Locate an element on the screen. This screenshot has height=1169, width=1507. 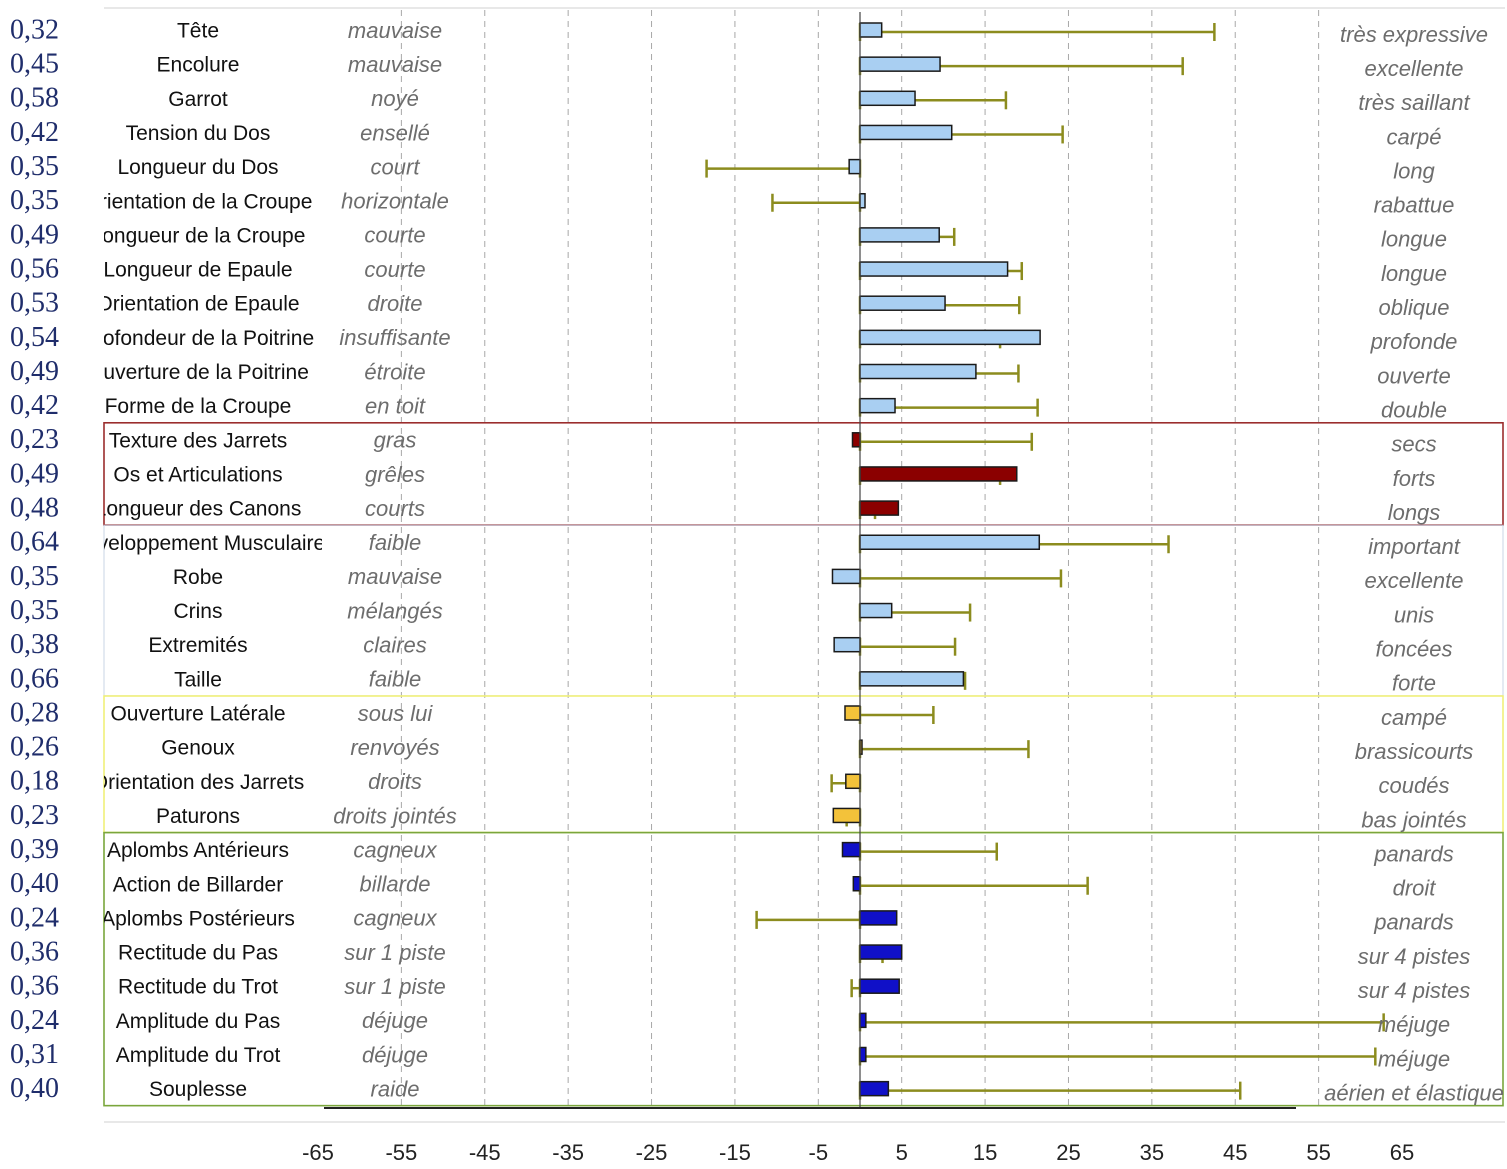
low-label: raide is located at coordinates (395, 1088).